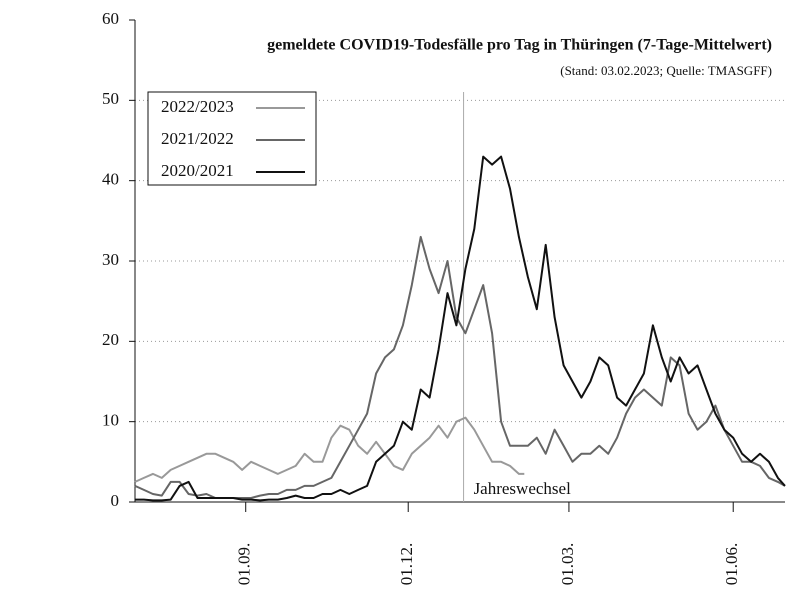 The image size is (800, 600). I want to click on x-tick-label: 01.09., so click(244, 564).